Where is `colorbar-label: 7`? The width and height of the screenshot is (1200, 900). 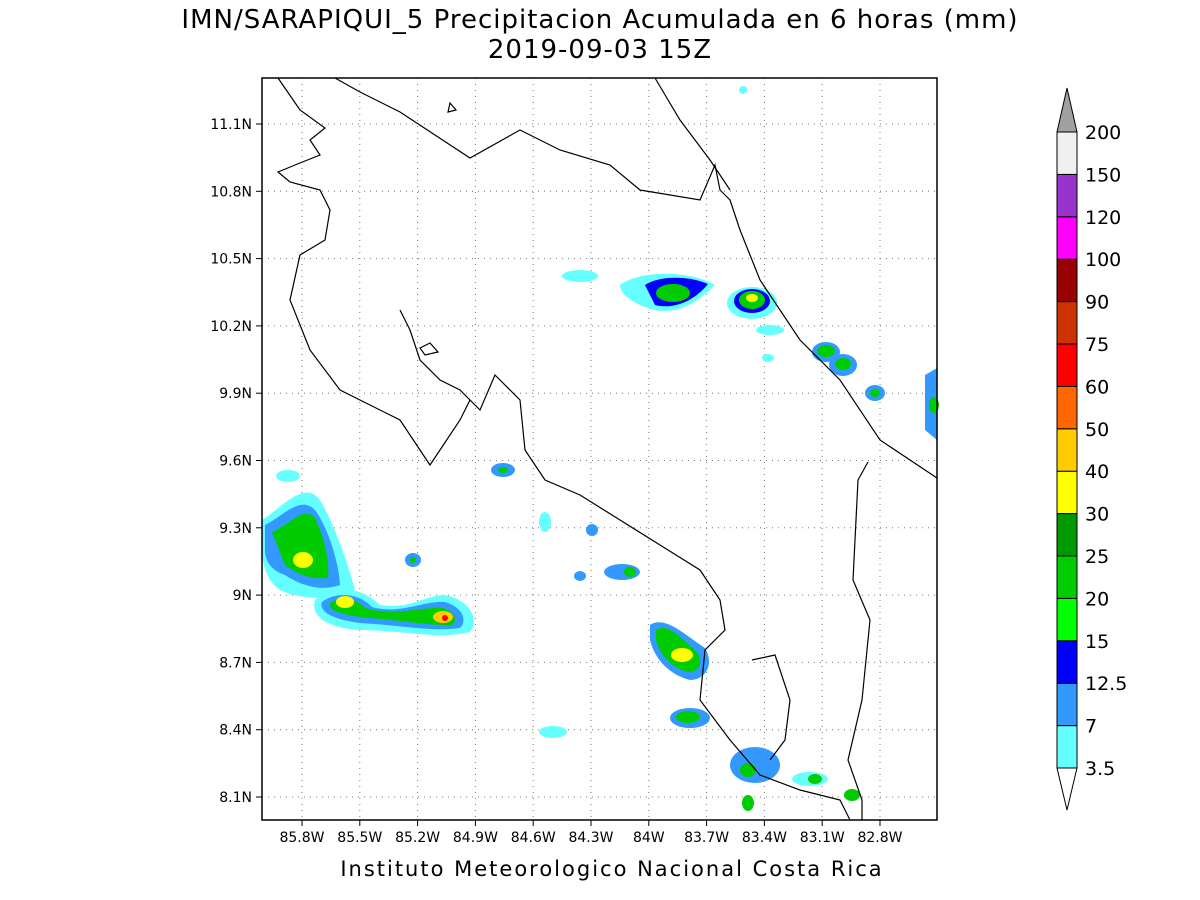
colorbar-label: 7 is located at coordinates (1091, 727).